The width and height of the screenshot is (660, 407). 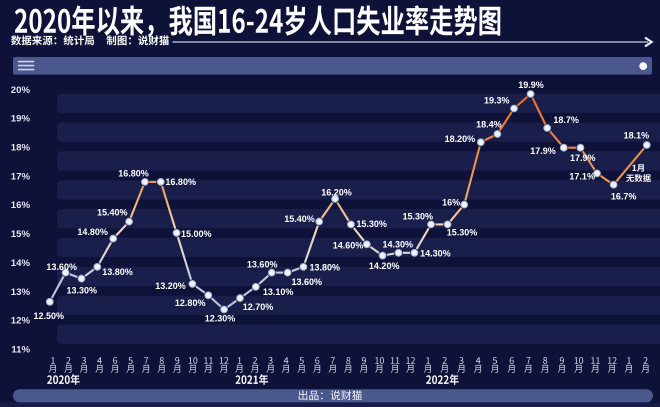 What do you see at coordinates (196, 234) in the screenshot?
I see `svg-text: 15.00%` at bounding box center [196, 234].